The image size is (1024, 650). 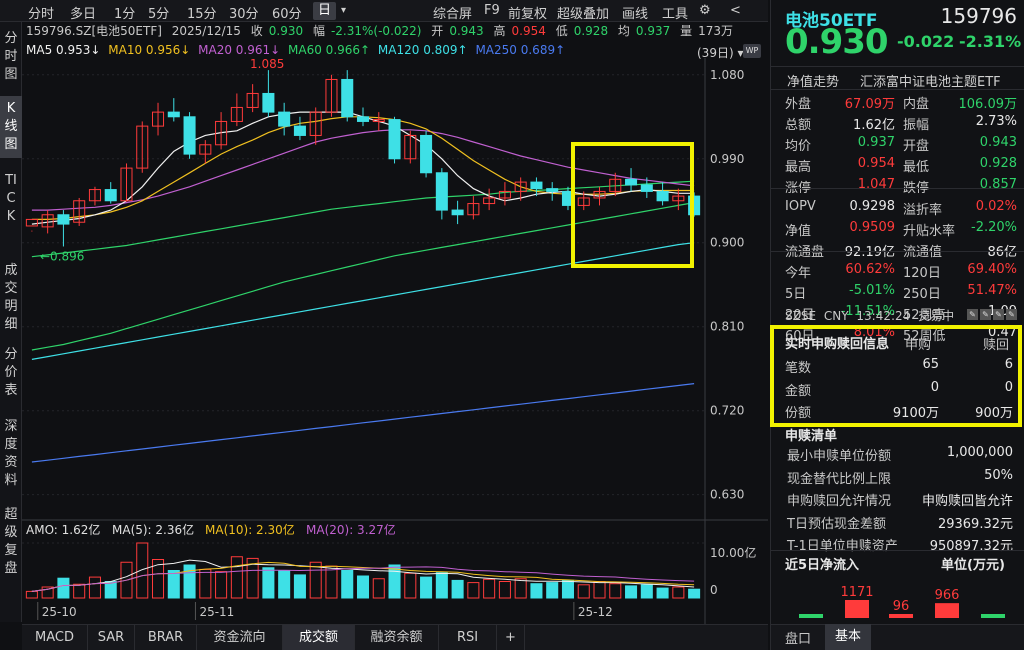 I want to click on indicator-tab-5: 融资余额, so click(x=397, y=637).